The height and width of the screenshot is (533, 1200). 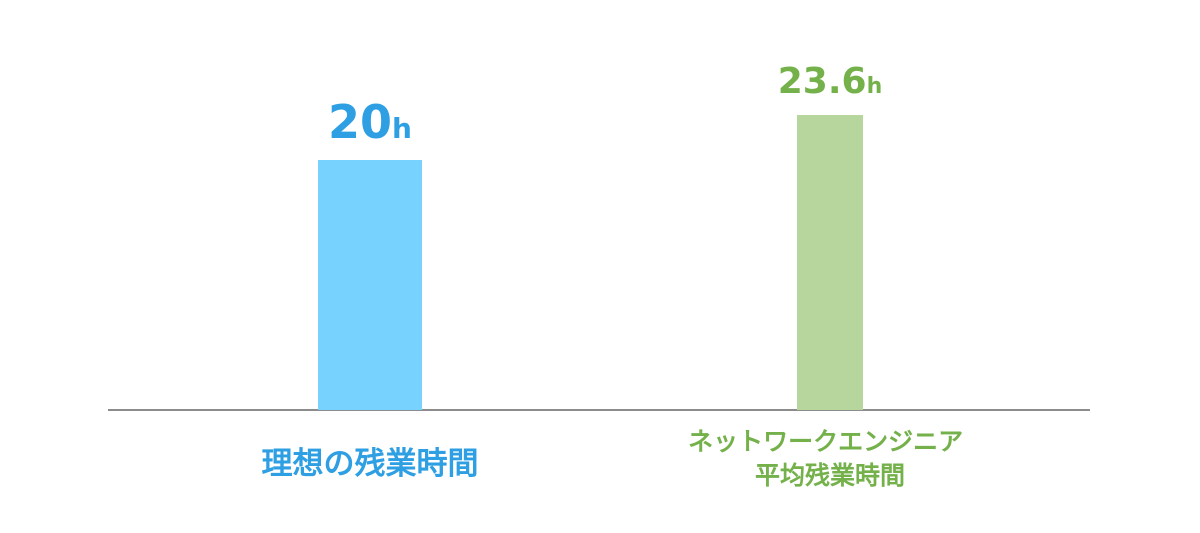 What do you see at coordinates (830, 458) in the screenshot?
I see `category-label: ネットワークエンジニア 平均残業時間` at bounding box center [830, 458].